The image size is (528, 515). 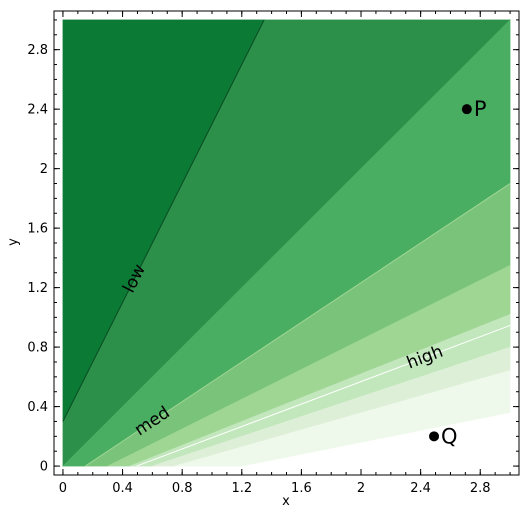 I want to click on y-tick-label: 1.2, so click(x=37, y=288).